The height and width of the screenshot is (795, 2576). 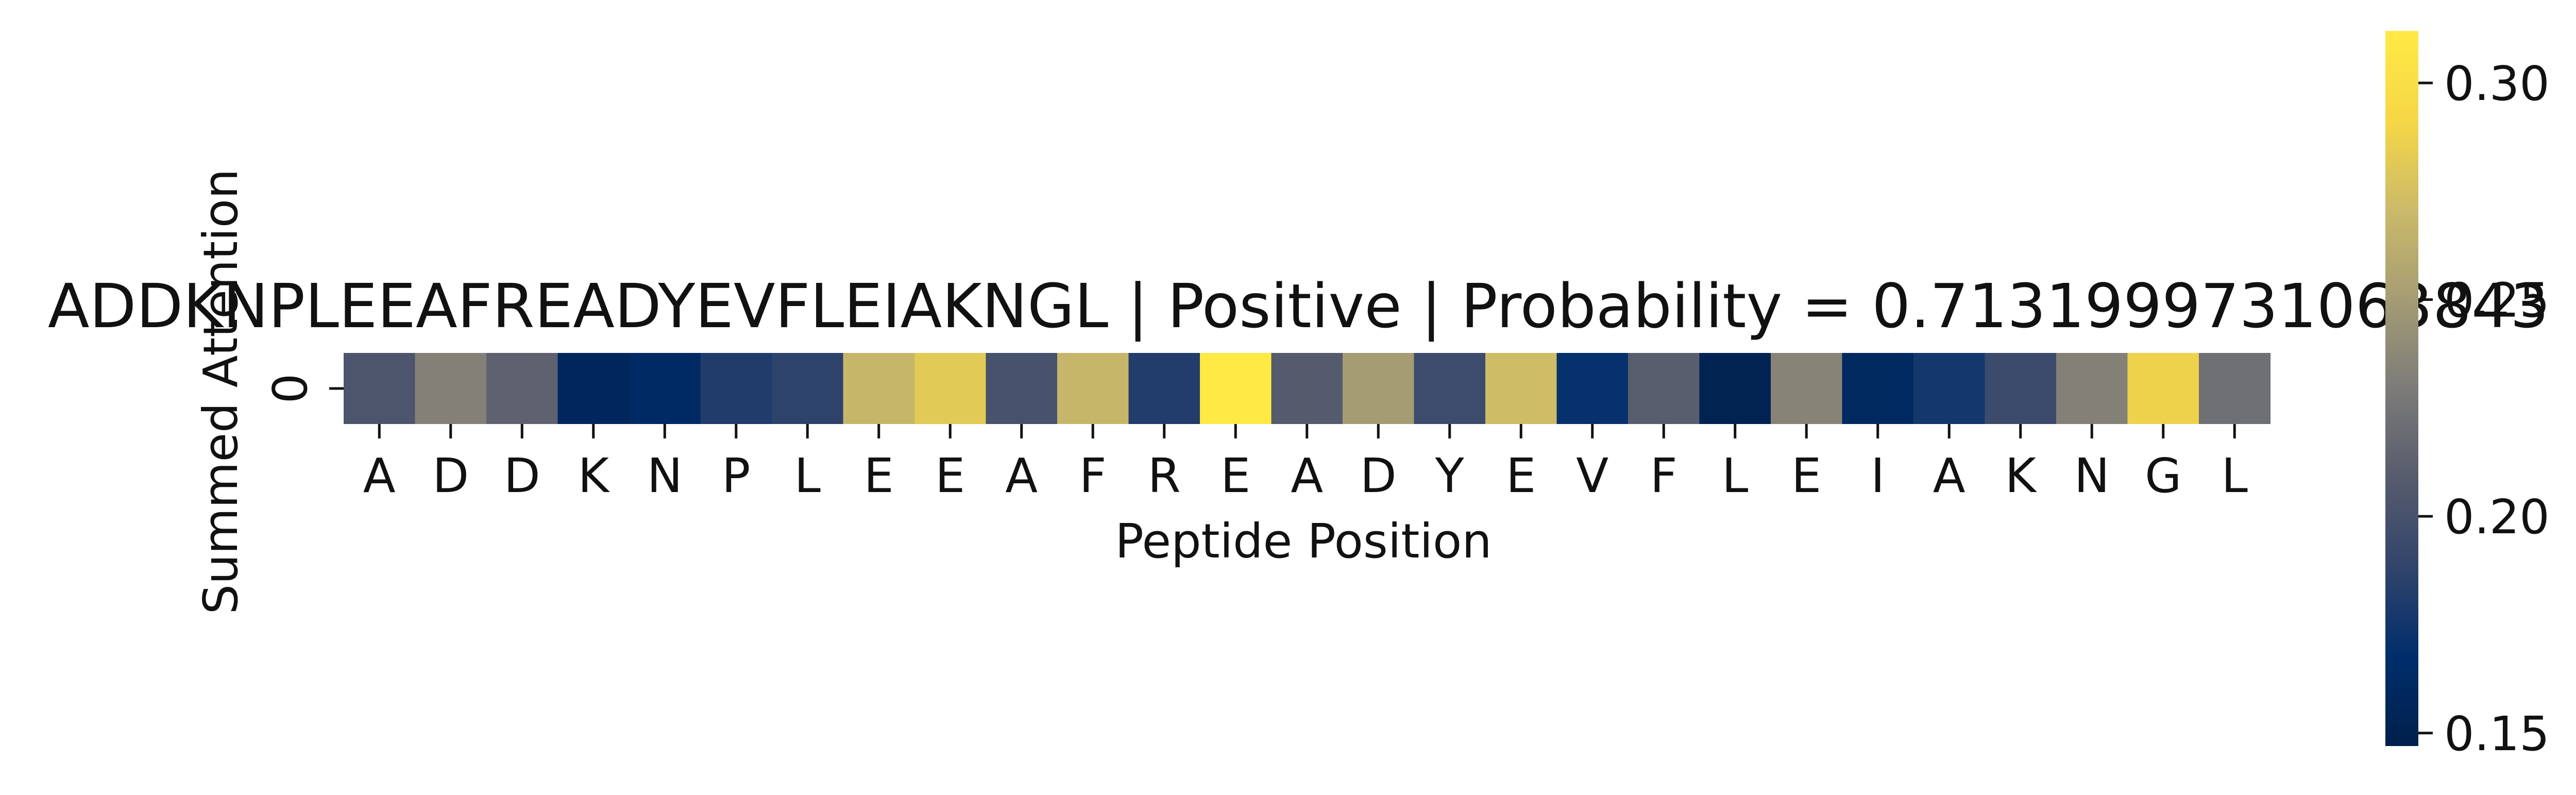 What do you see at coordinates (1878, 476) in the screenshot?
I see `x-tick-label: I` at bounding box center [1878, 476].